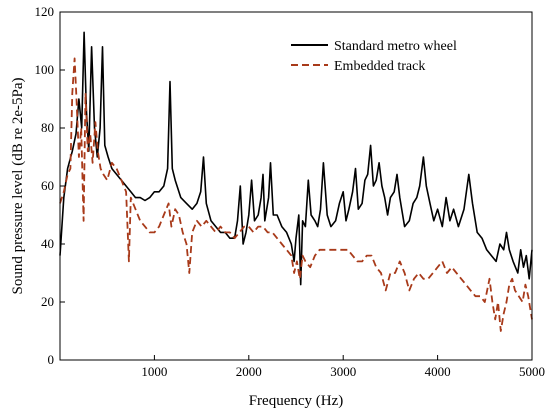  Describe the element at coordinates (51, 359) in the screenshot. I see `y-tick-label: 0` at that location.